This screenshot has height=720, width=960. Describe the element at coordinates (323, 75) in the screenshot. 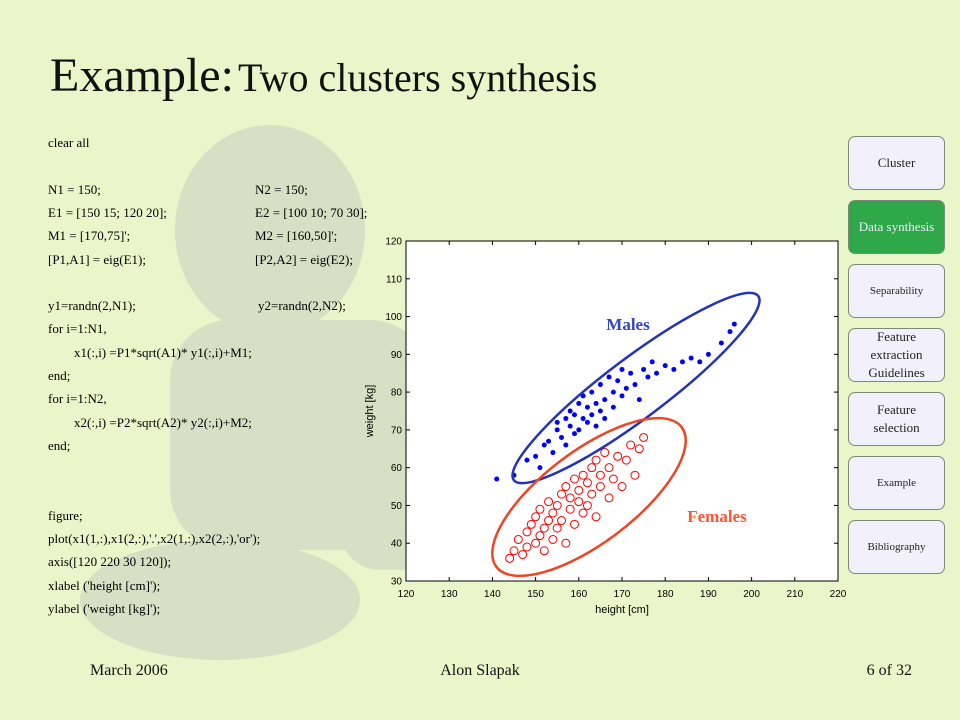

I see `slide-title: Example: Two clusters synthesis` at that location.